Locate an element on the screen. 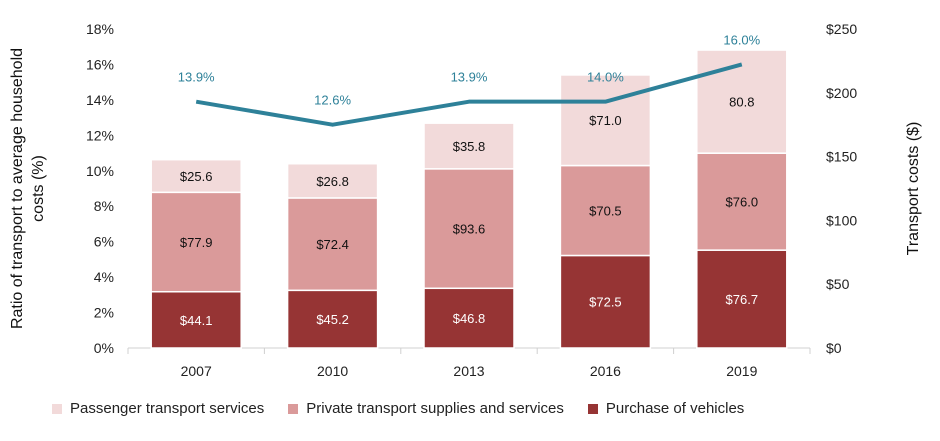 The width and height of the screenshot is (940, 441). ratio-value-label: 12.6% is located at coordinates (332, 100).